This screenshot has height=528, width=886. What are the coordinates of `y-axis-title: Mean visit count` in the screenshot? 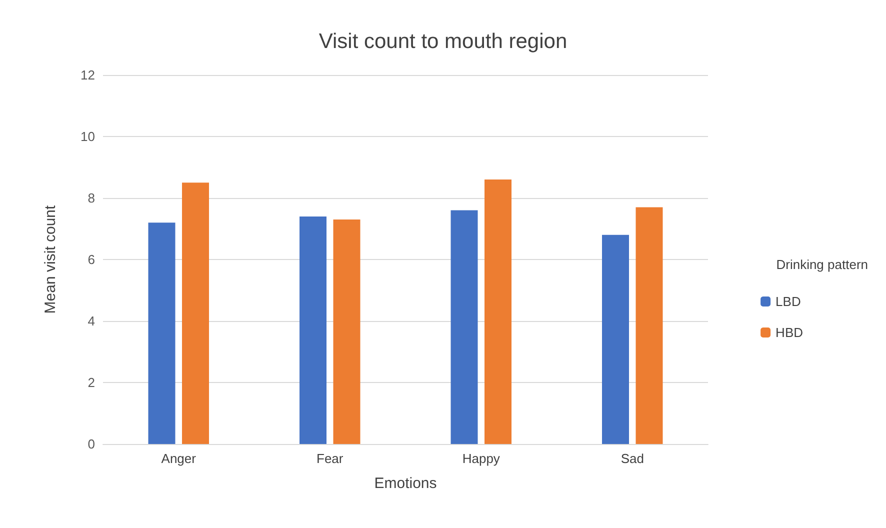 It's located at (50, 259).